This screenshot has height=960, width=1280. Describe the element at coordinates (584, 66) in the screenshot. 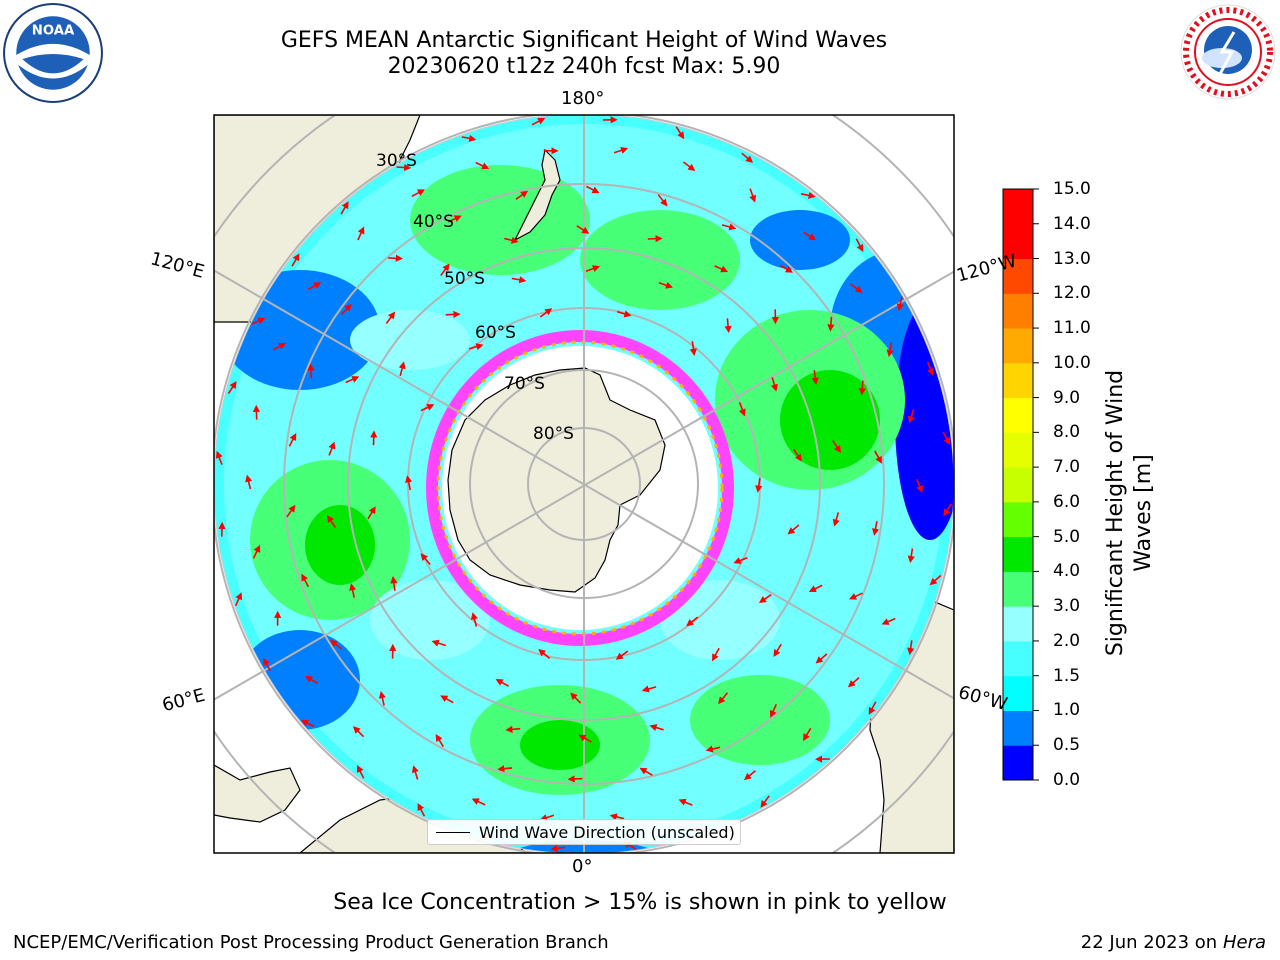

I see `chart-subtitle: 20230620 t12z 240h fcst Max: 5.90` at that location.